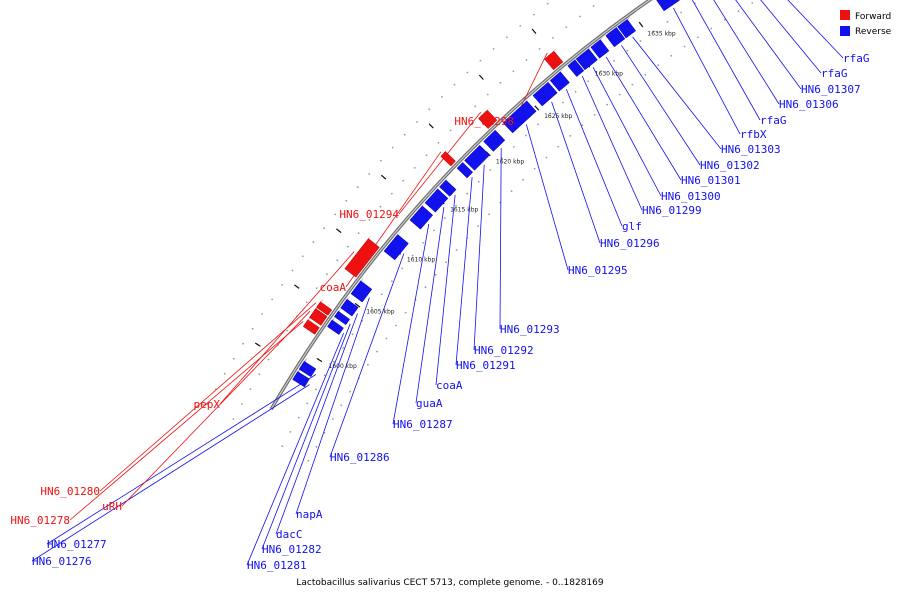  Describe the element at coordinates (292, 549) in the screenshot. I see `gene-label: HN6_01282` at that location.